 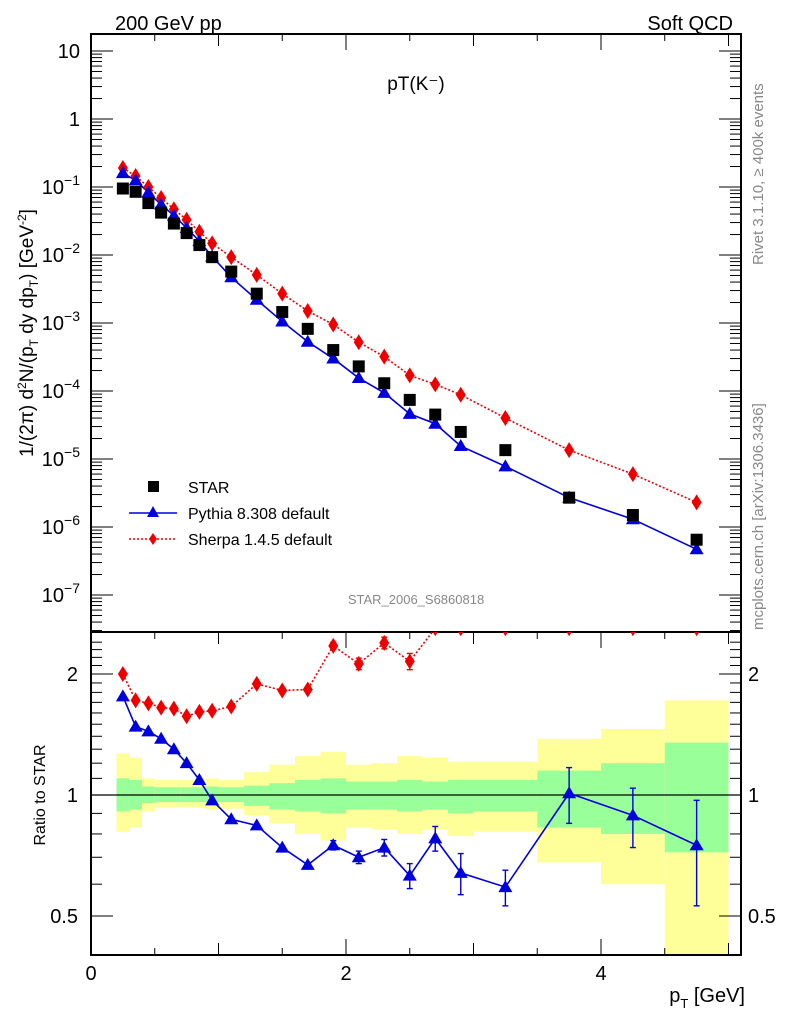 What do you see at coordinates (69, 52) in the screenshot?
I see `y-tick-label: 10` at bounding box center [69, 52].